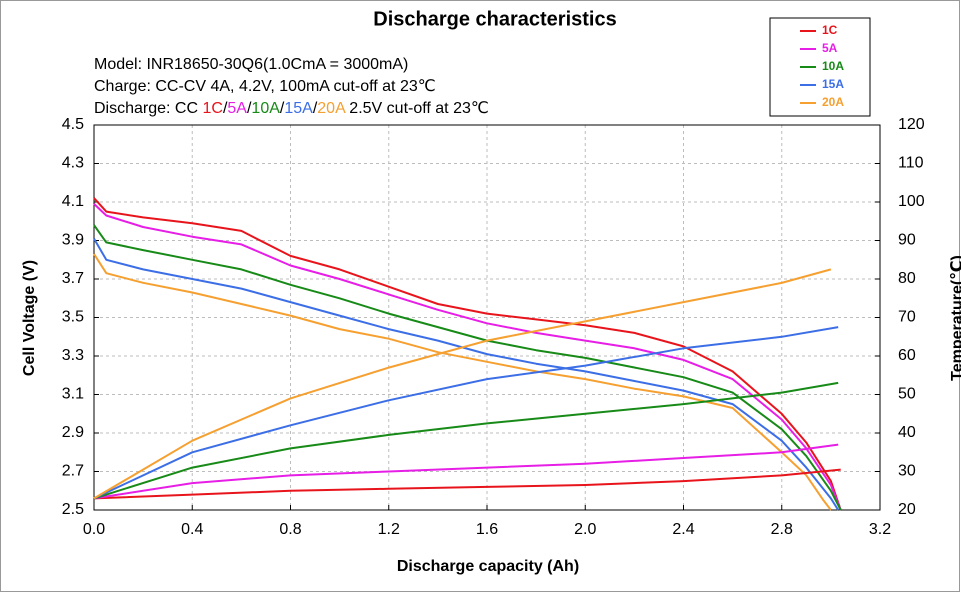 The width and height of the screenshot is (961, 593). Describe the element at coordinates (389, 529) in the screenshot. I see `x-tick-label: 1.2` at that location.